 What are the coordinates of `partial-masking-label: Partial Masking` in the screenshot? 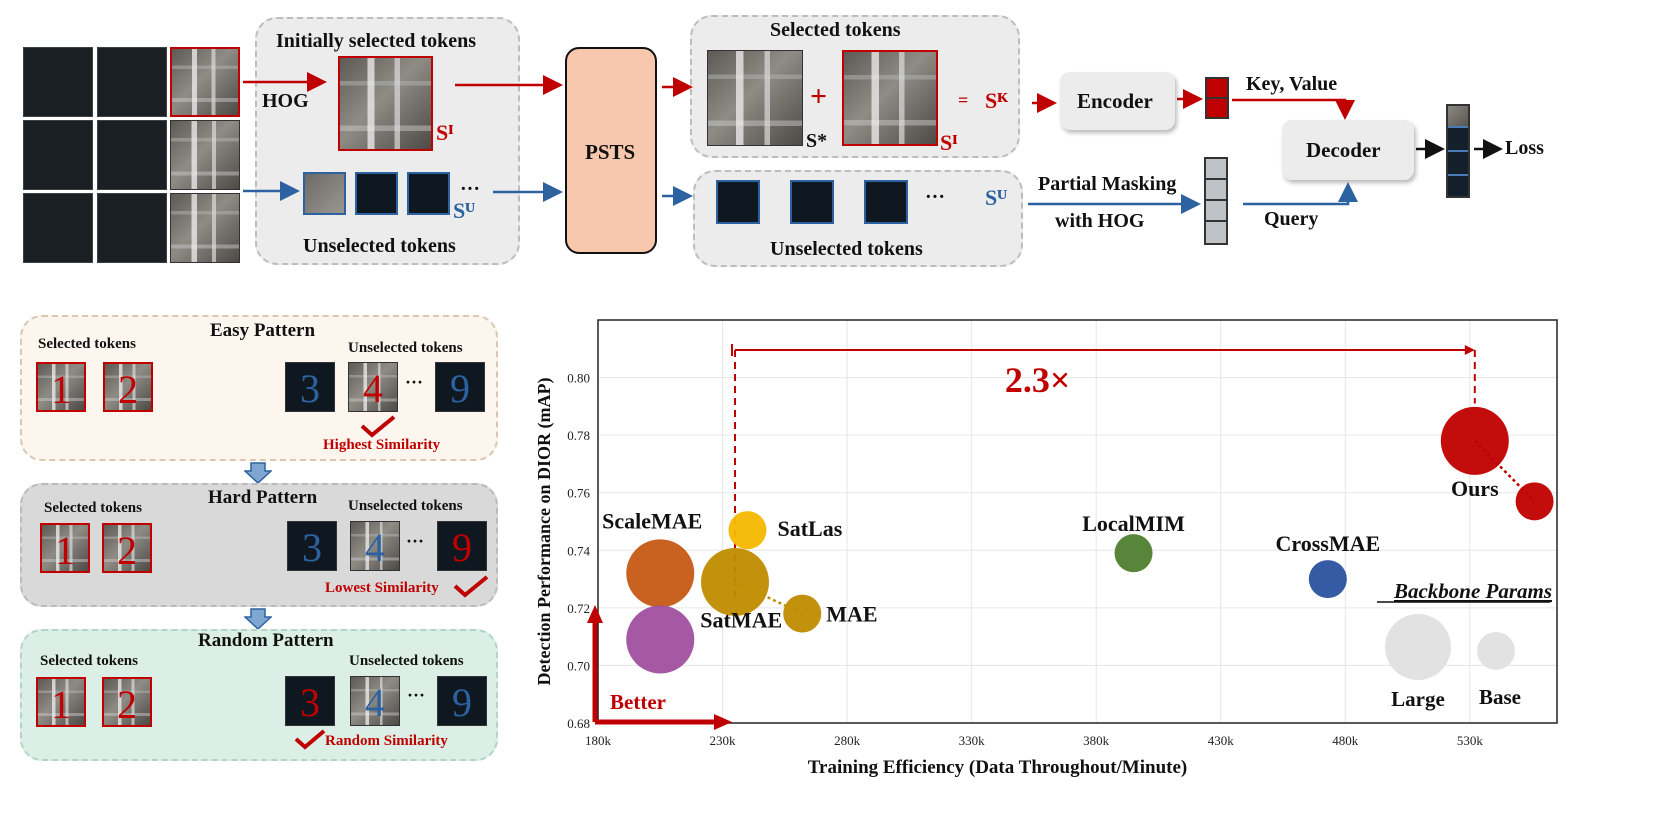 It's located at (1107, 184).